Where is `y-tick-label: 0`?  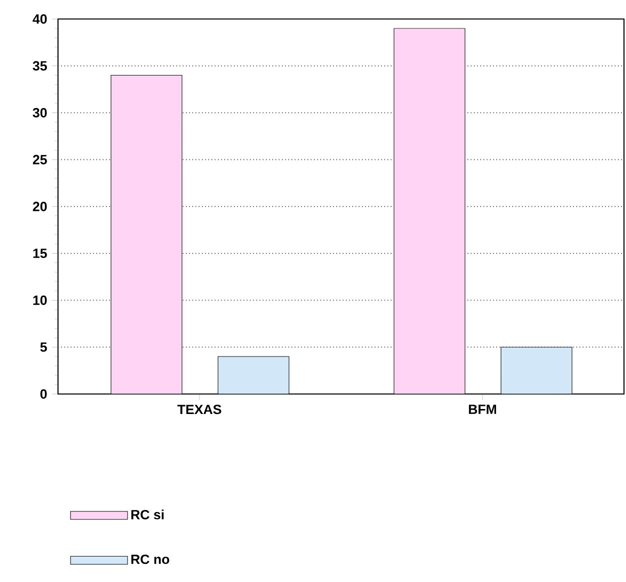 y-tick-label: 0 is located at coordinates (43, 394).